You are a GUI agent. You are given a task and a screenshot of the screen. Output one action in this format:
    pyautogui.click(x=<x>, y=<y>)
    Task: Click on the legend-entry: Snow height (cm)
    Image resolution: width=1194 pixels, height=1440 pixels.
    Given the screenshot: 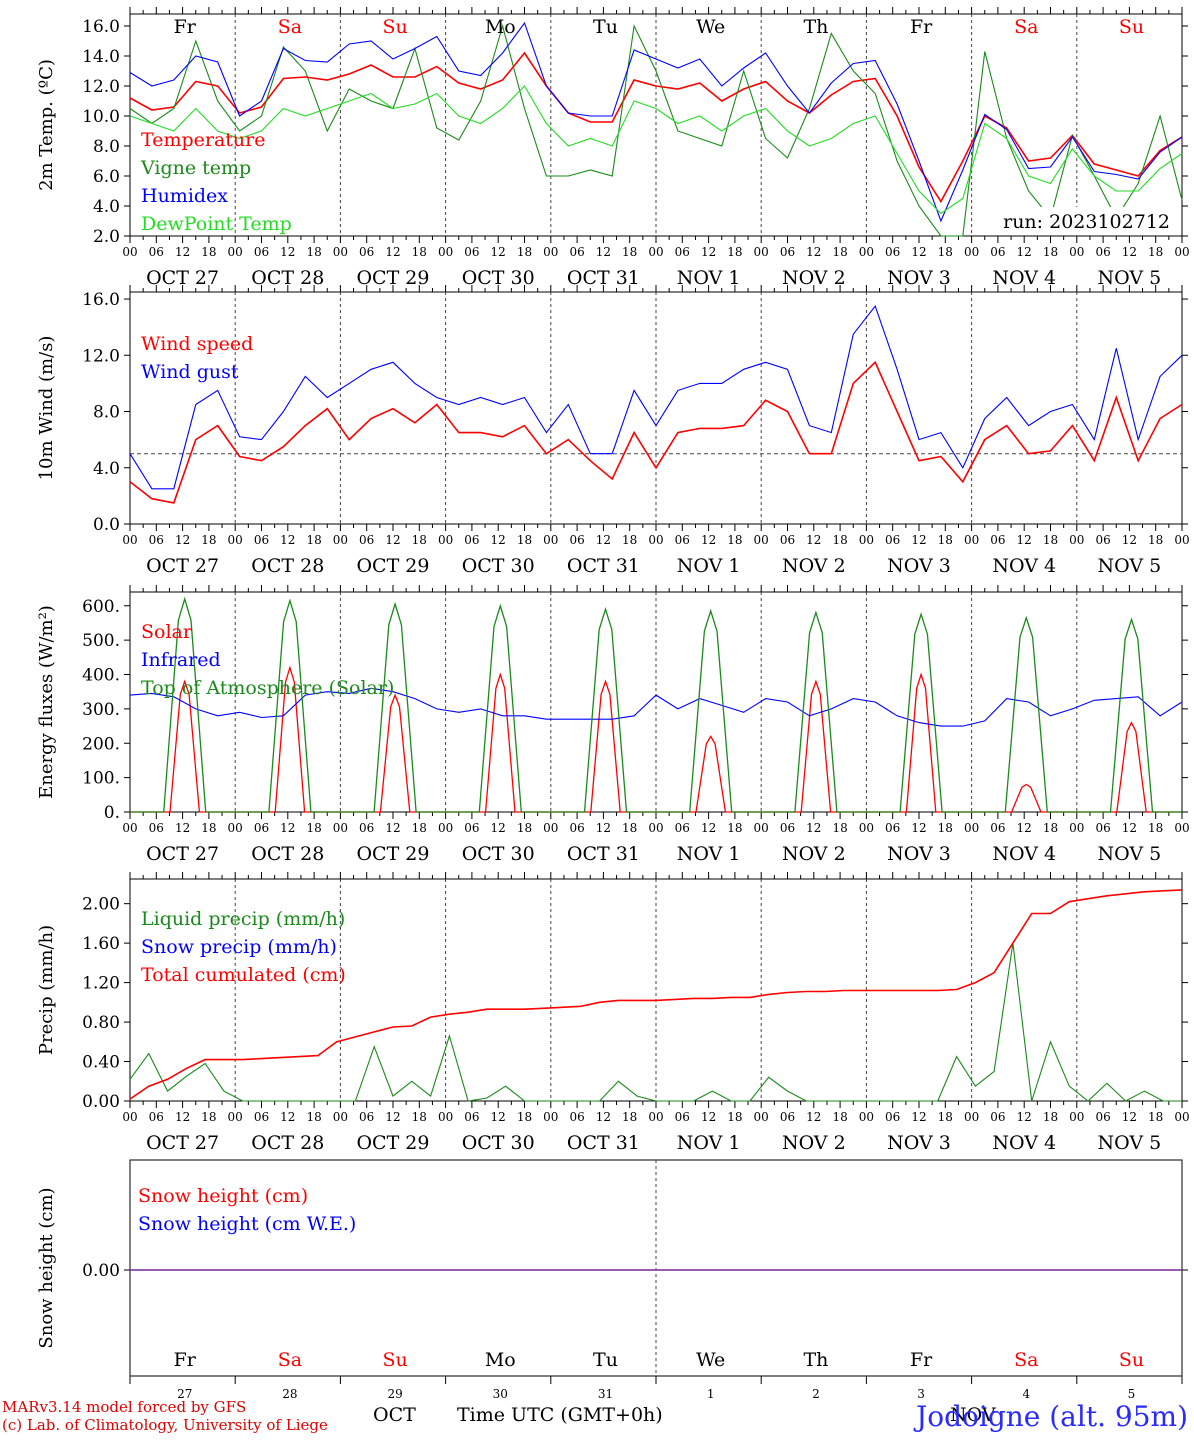 What is the action you would take?
    pyautogui.click(x=223, y=1196)
    